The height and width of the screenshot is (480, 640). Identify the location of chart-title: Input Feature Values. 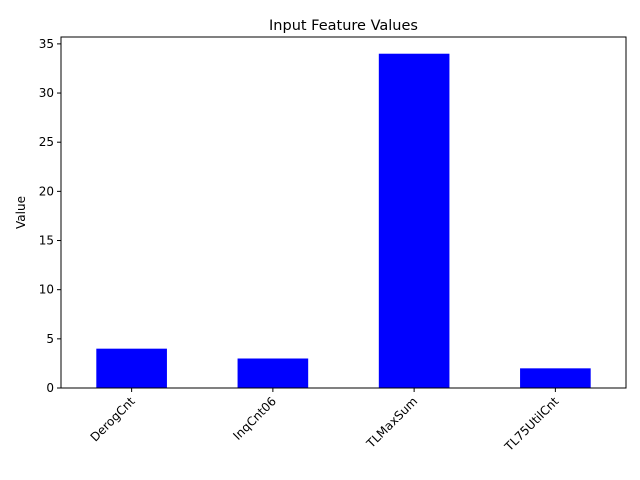
(343, 26).